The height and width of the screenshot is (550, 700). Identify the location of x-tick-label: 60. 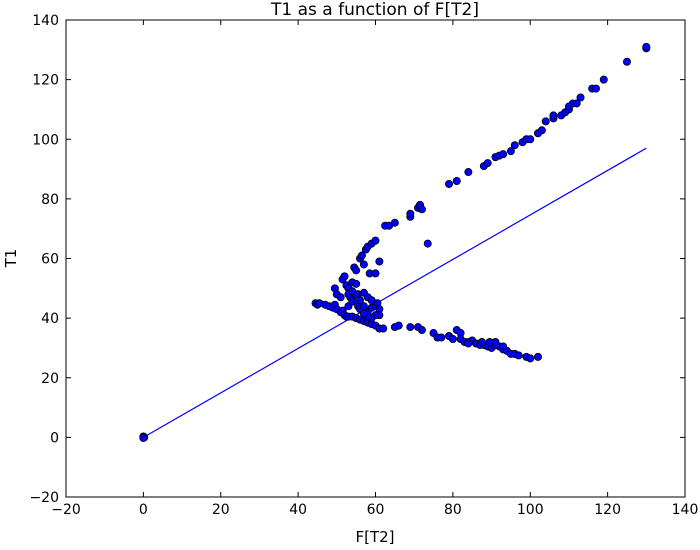
(376, 510).